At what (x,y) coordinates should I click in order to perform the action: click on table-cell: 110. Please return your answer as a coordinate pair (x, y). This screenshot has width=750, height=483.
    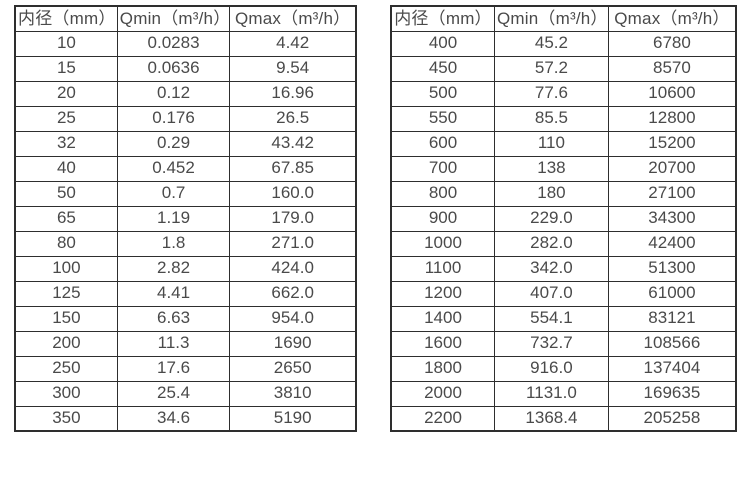
    Looking at the image, I should click on (551, 143).